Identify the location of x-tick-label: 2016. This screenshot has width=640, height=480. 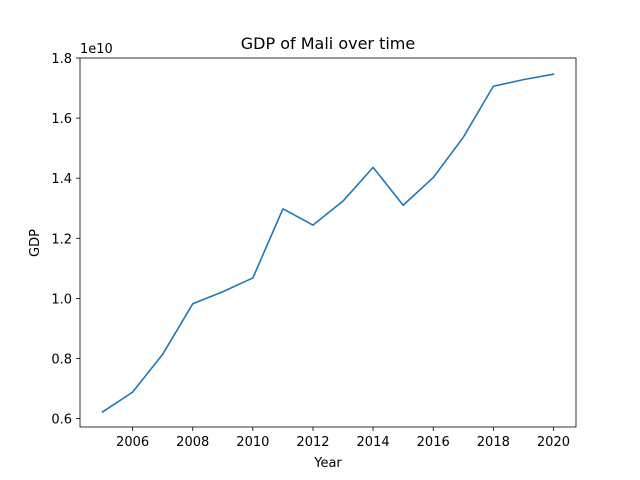
(433, 442).